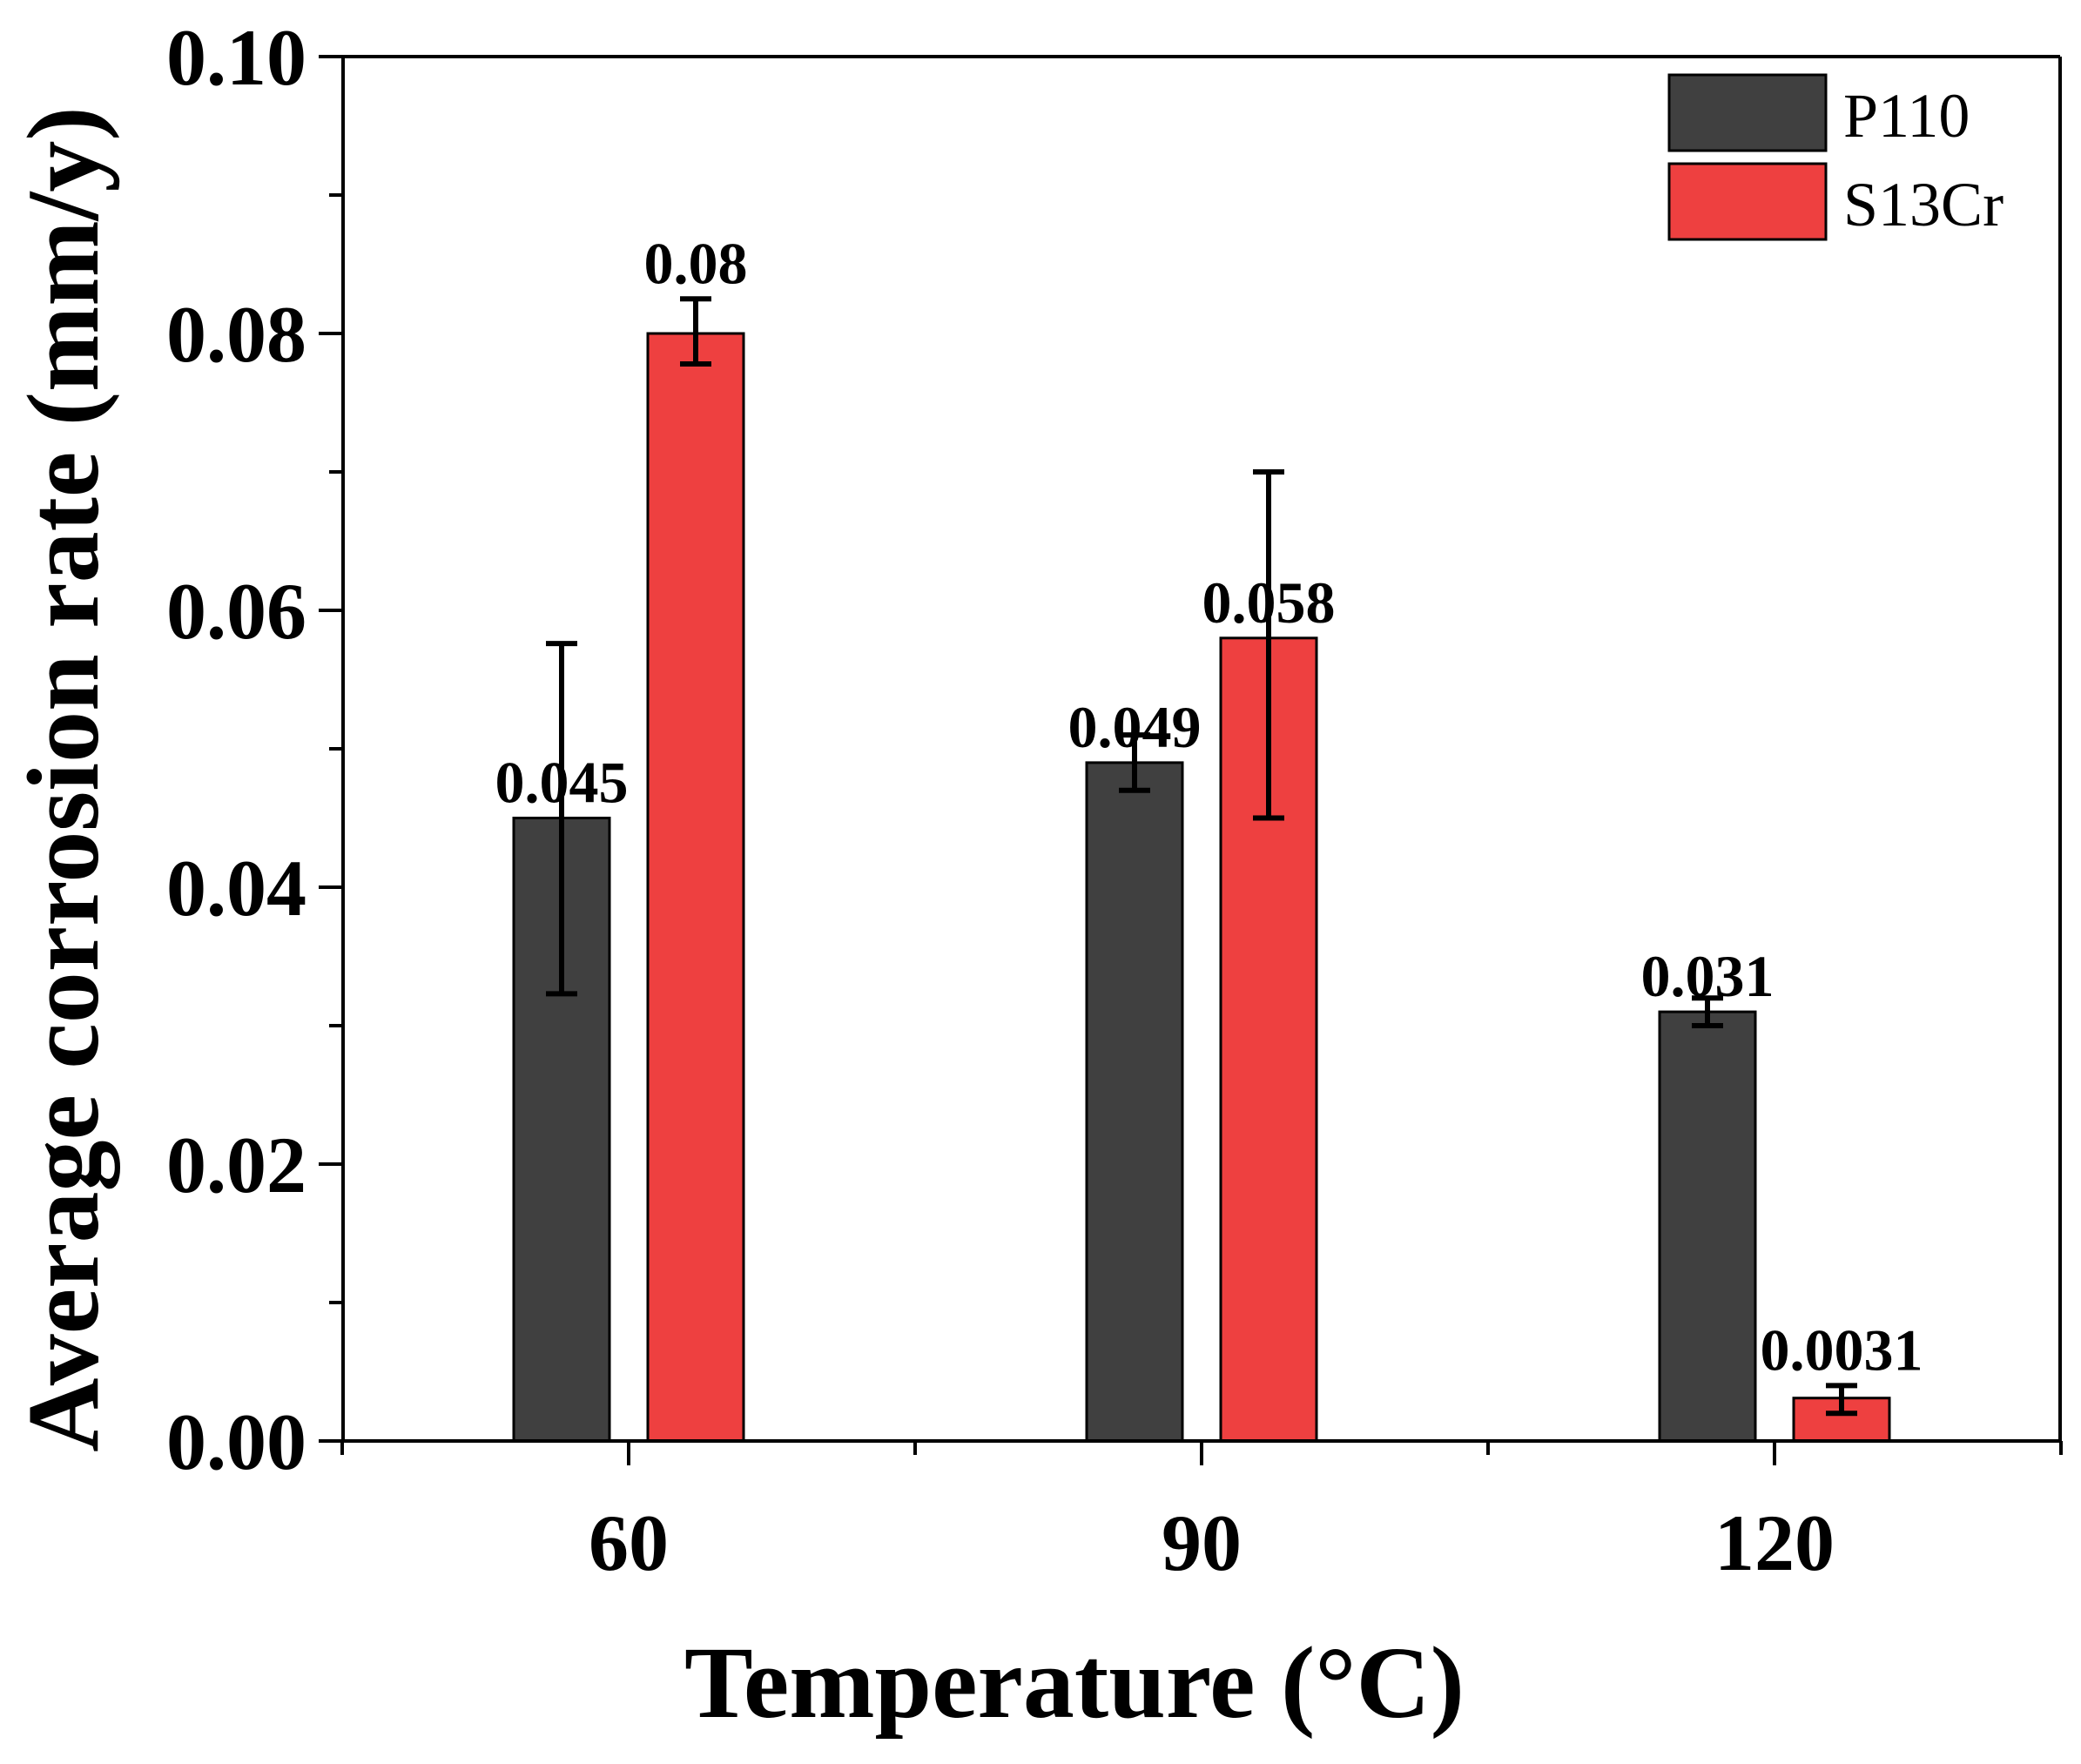 The width and height of the screenshot is (2081, 1764). I want to click on legend-swatch-s13cr, so click(1747, 201).